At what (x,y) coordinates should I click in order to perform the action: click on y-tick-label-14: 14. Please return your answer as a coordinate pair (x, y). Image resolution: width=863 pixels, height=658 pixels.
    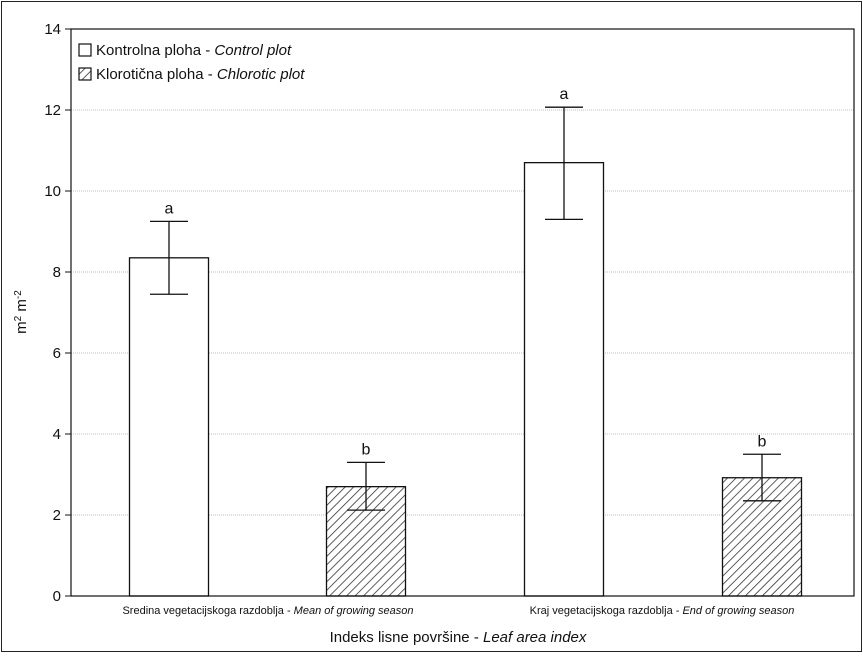
    Looking at the image, I should click on (52, 29).